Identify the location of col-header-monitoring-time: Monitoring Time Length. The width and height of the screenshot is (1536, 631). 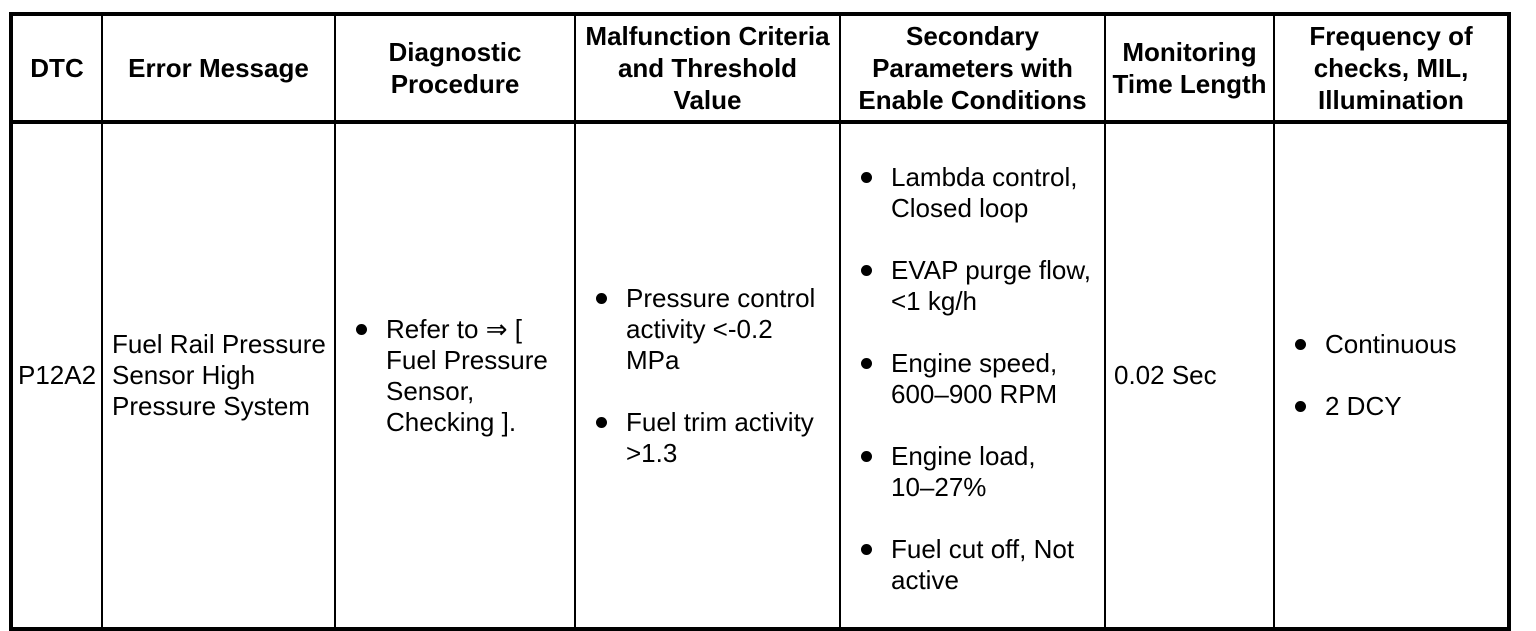
(1189, 68).